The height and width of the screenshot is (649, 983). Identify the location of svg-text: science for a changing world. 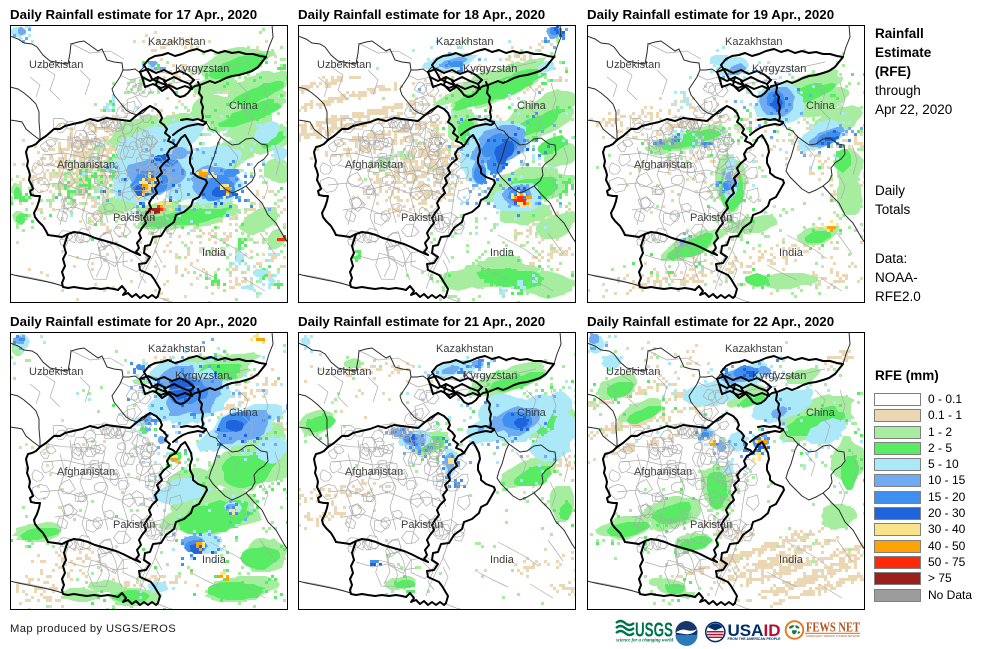
(644, 641).